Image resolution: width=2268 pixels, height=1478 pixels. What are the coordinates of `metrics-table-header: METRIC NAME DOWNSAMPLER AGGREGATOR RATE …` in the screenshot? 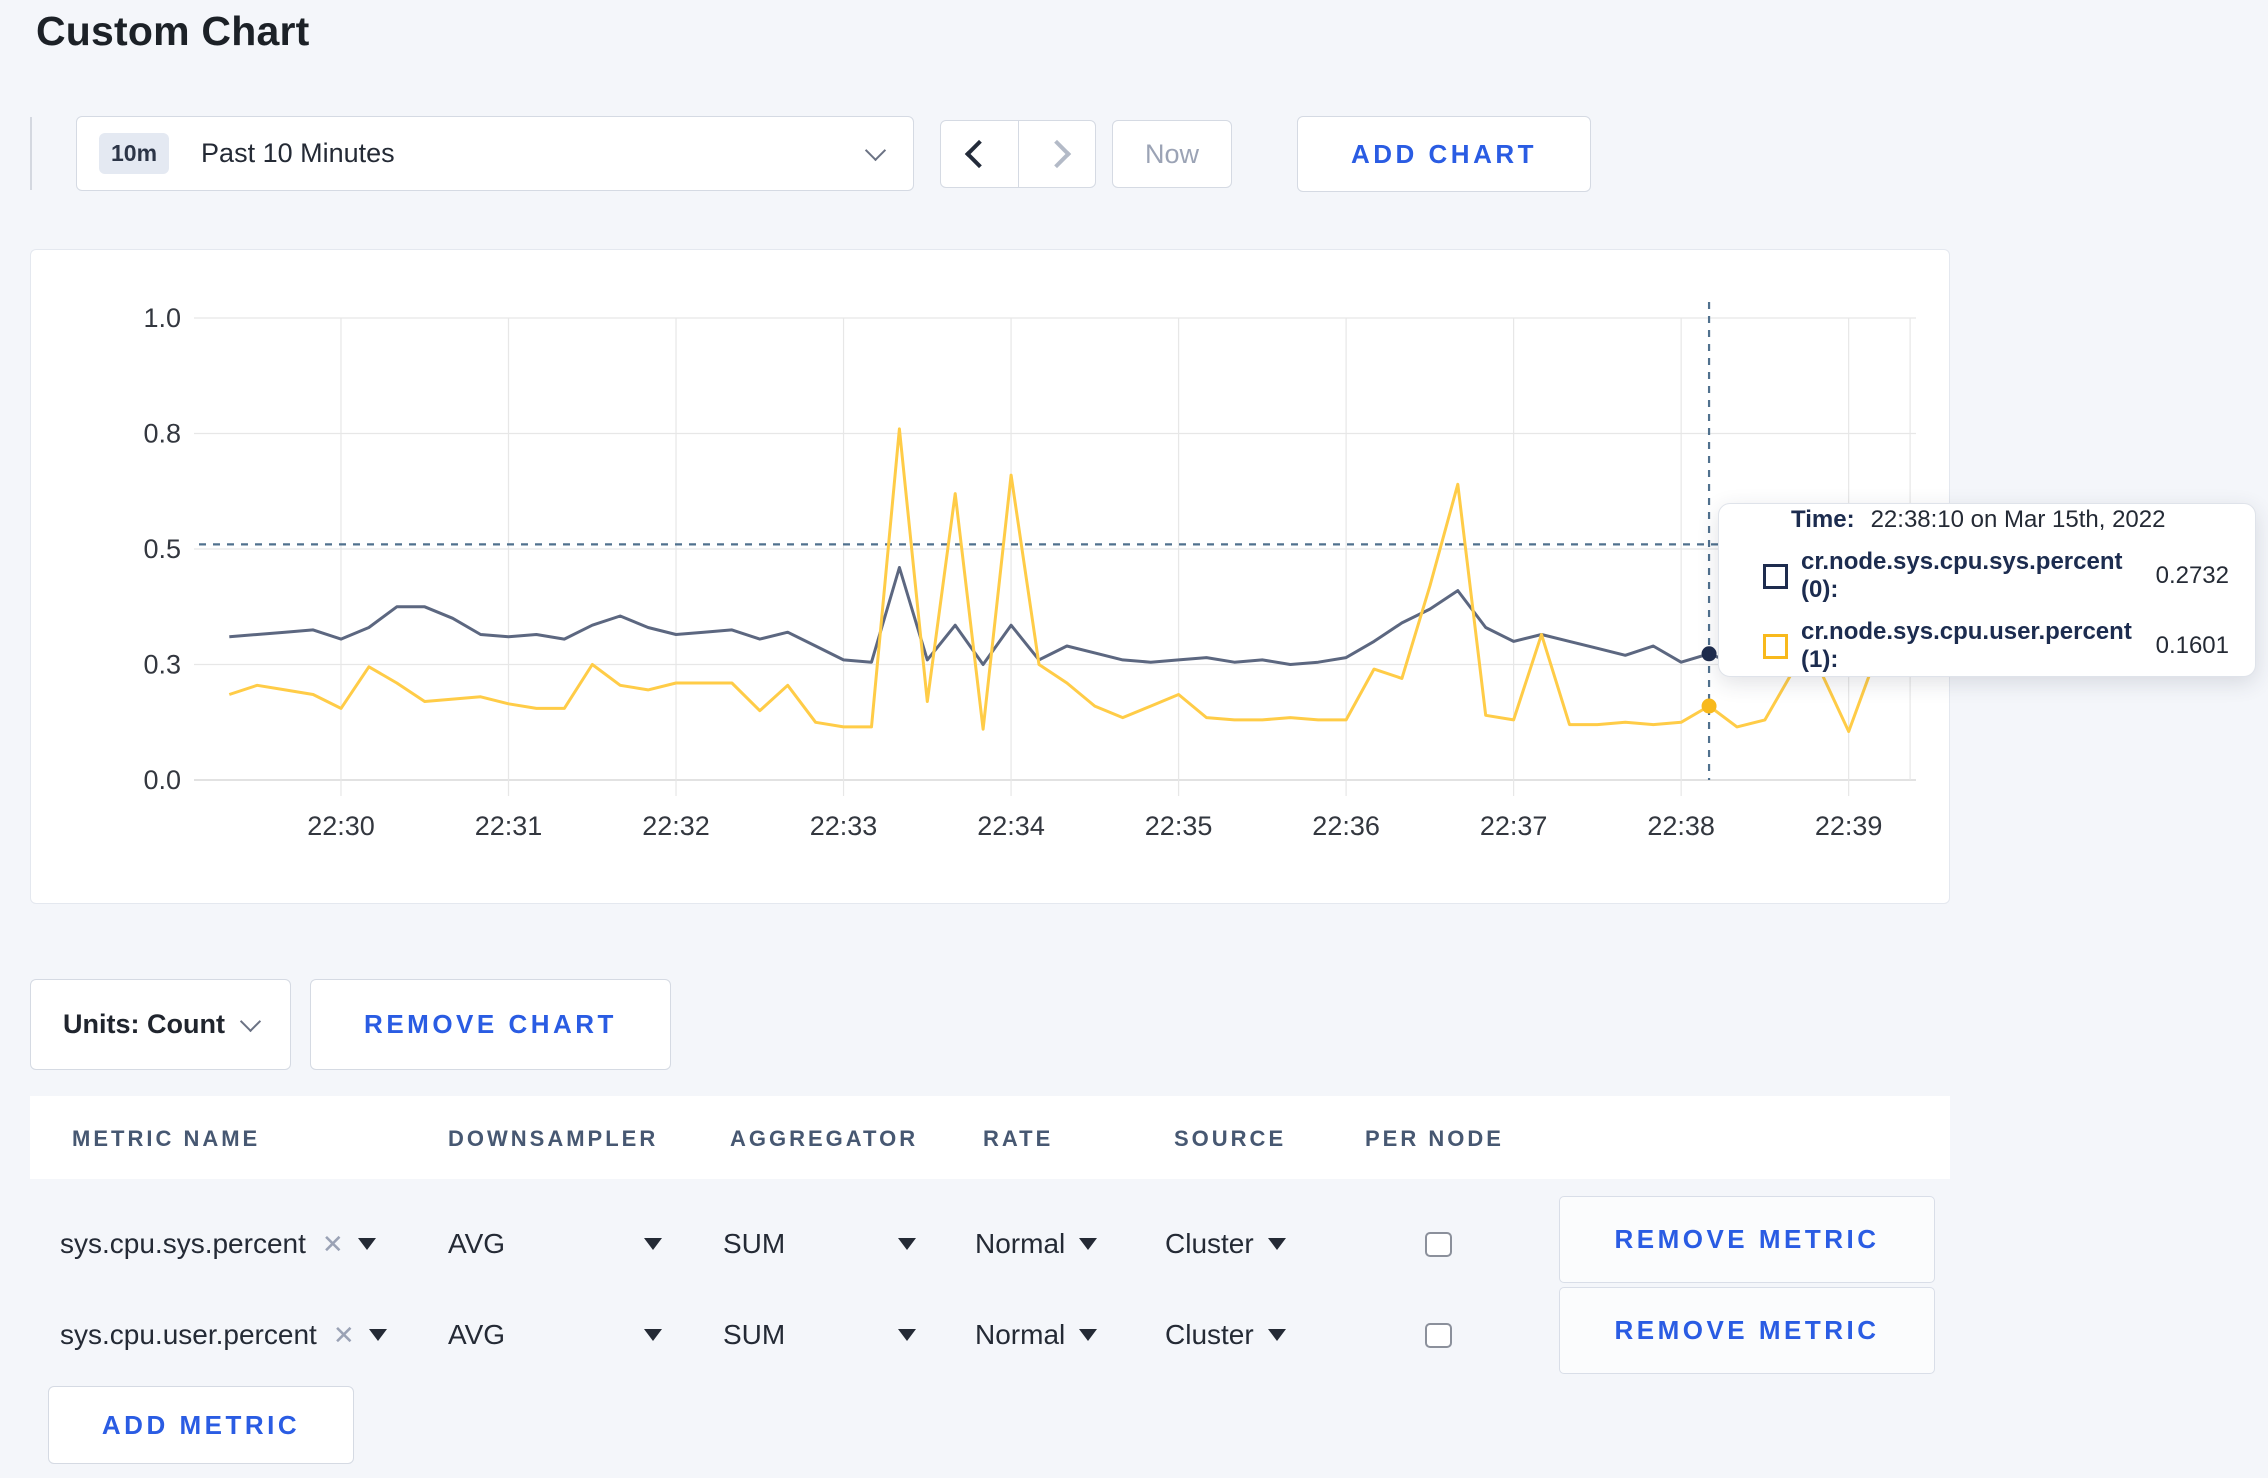 It's located at (990, 1137).